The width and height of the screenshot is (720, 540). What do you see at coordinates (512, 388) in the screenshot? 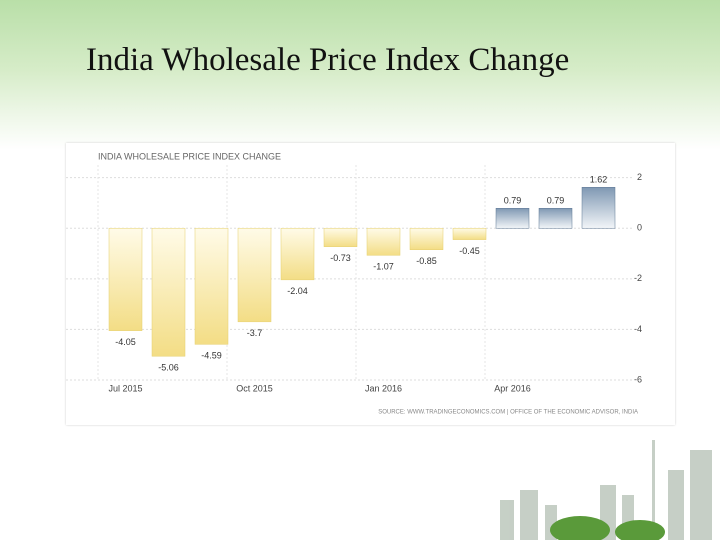
I see `x-tick-label: Apr 2016` at bounding box center [512, 388].